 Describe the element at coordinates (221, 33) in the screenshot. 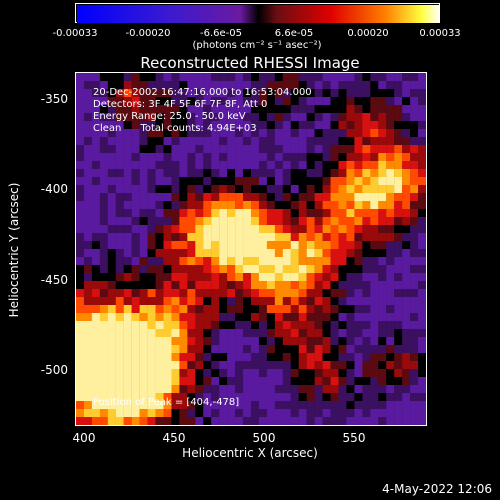

I see `colorbar-tick: -6.6e-05` at that location.